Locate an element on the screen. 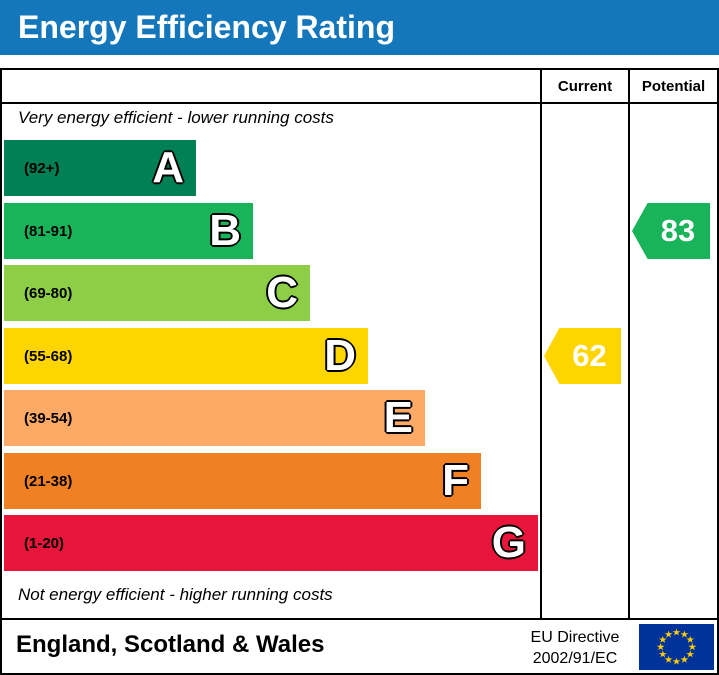 Image resolution: width=719 pixels, height=675 pixels. band-c-range: (69-80) is located at coordinates (48, 293).